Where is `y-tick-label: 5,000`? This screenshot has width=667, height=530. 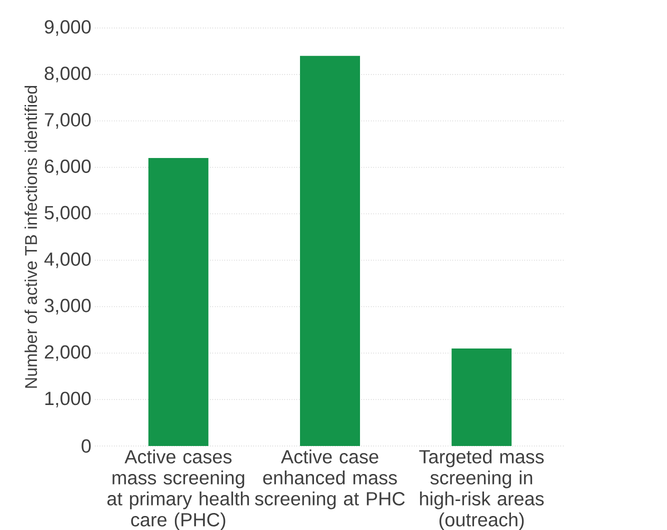
y-tick-label: 5,000 is located at coordinates (67, 214).